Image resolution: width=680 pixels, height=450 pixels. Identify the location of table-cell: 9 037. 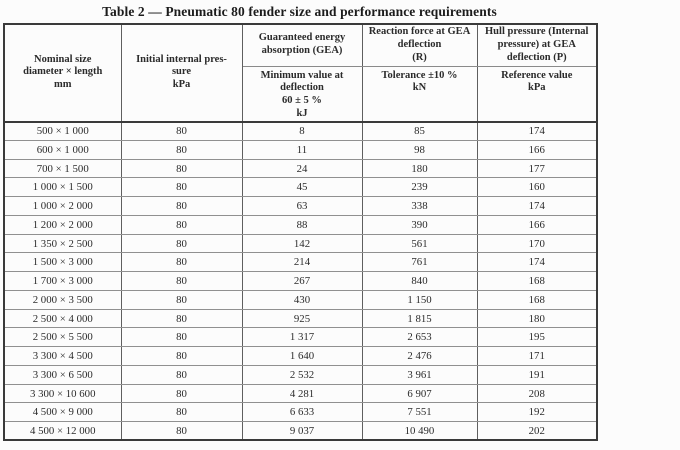
(302, 431).